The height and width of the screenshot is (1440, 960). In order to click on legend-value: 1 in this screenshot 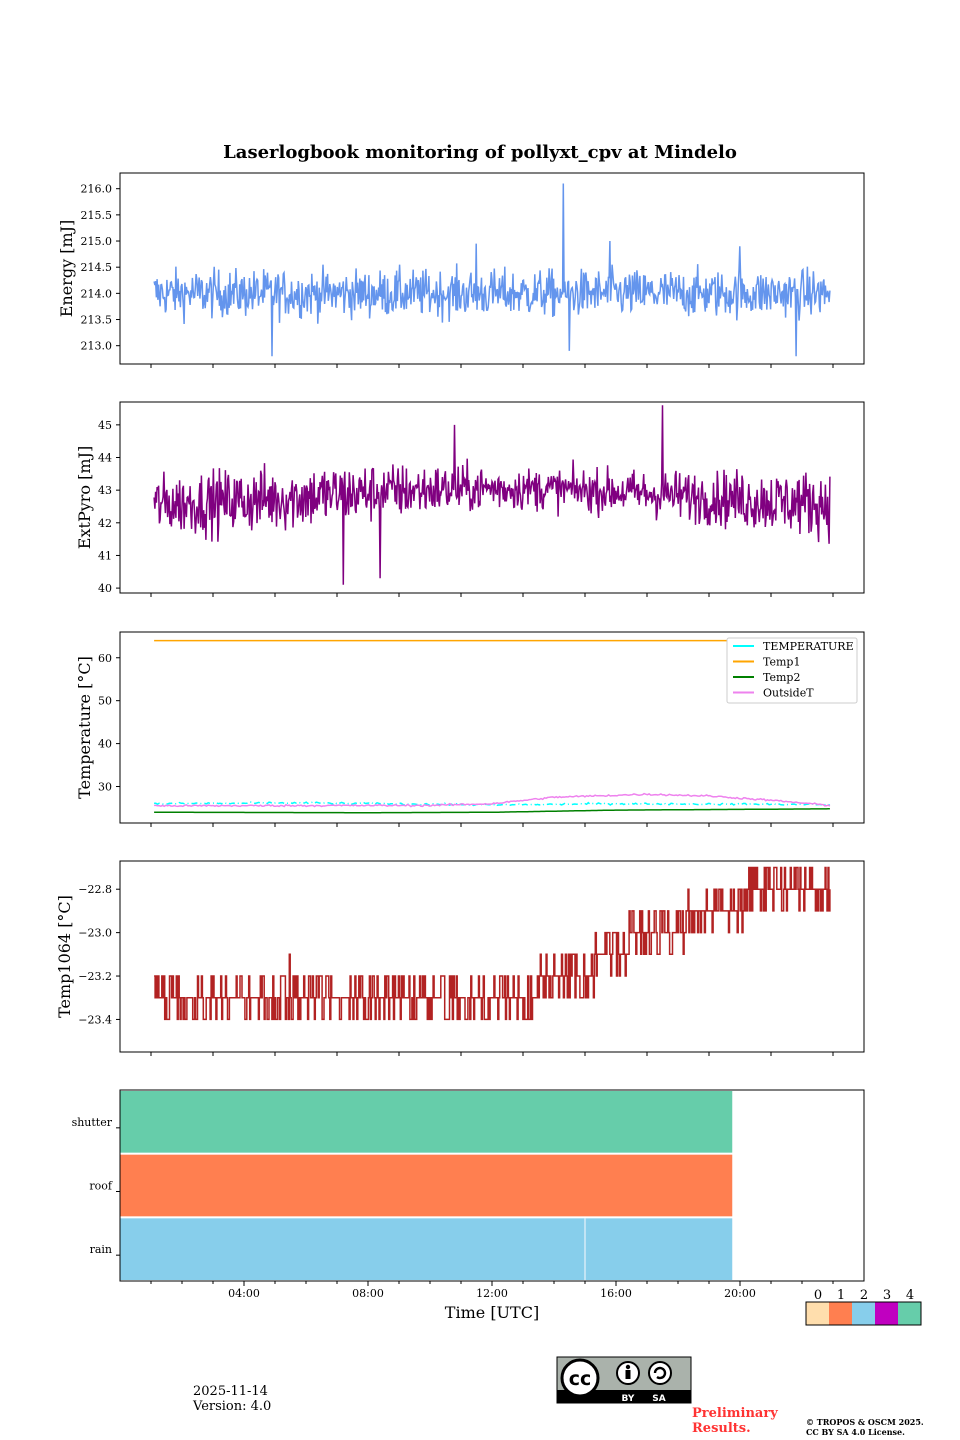, I will do `click(841, 1295)`.